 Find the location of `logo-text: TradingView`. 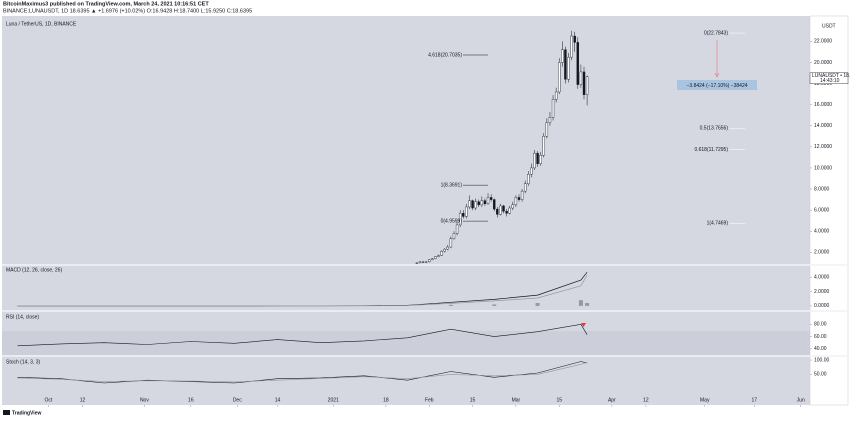

logo-text: TradingView is located at coordinates (26, 413).